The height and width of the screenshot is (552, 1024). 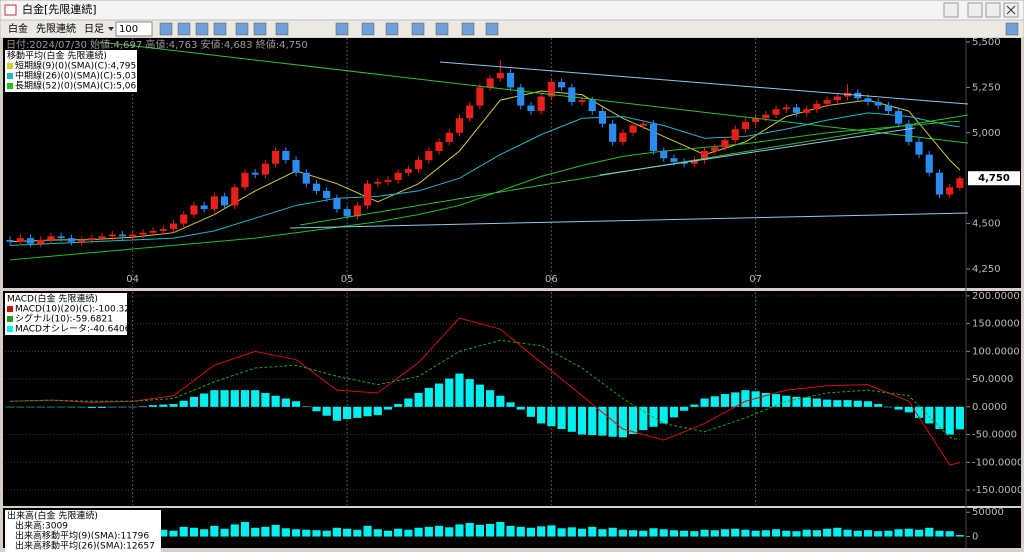 What do you see at coordinates (755, 279) in the screenshot?
I see `x-tick-label: 07` at bounding box center [755, 279].